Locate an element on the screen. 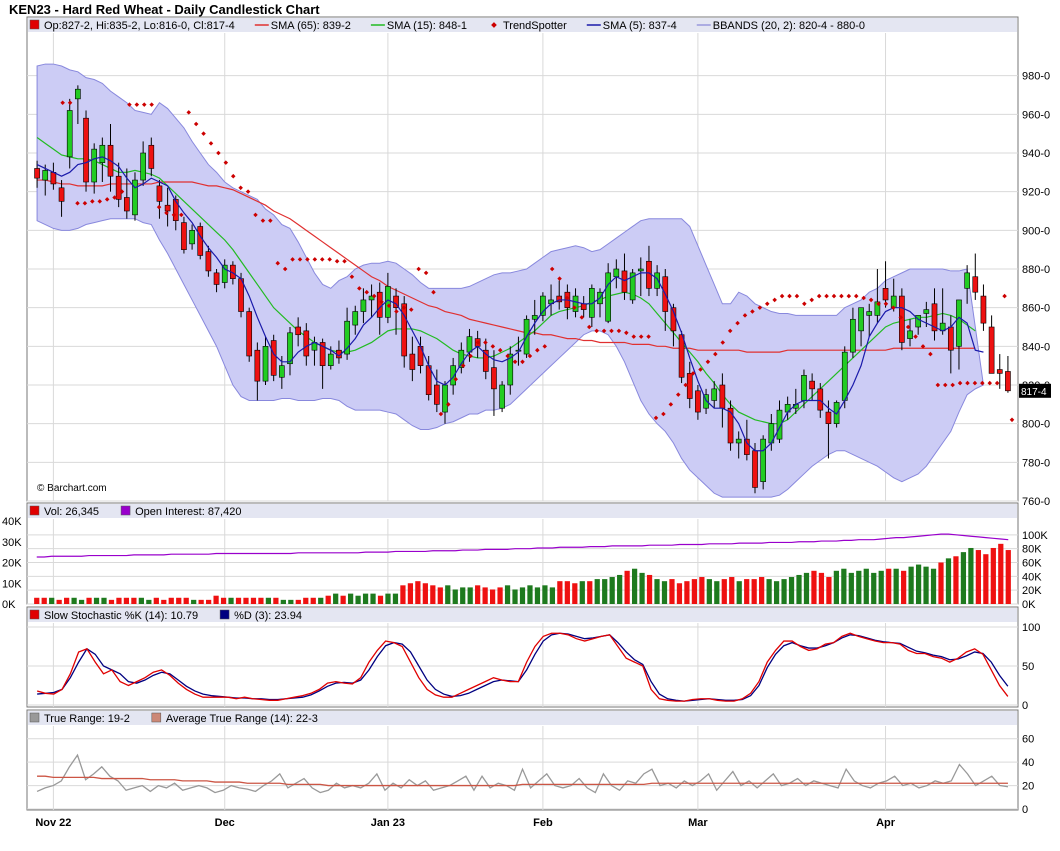 The height and width of the screenshot is (851, 1060). price-tick-label: 840-0 is located at coordinates (1036, 347).